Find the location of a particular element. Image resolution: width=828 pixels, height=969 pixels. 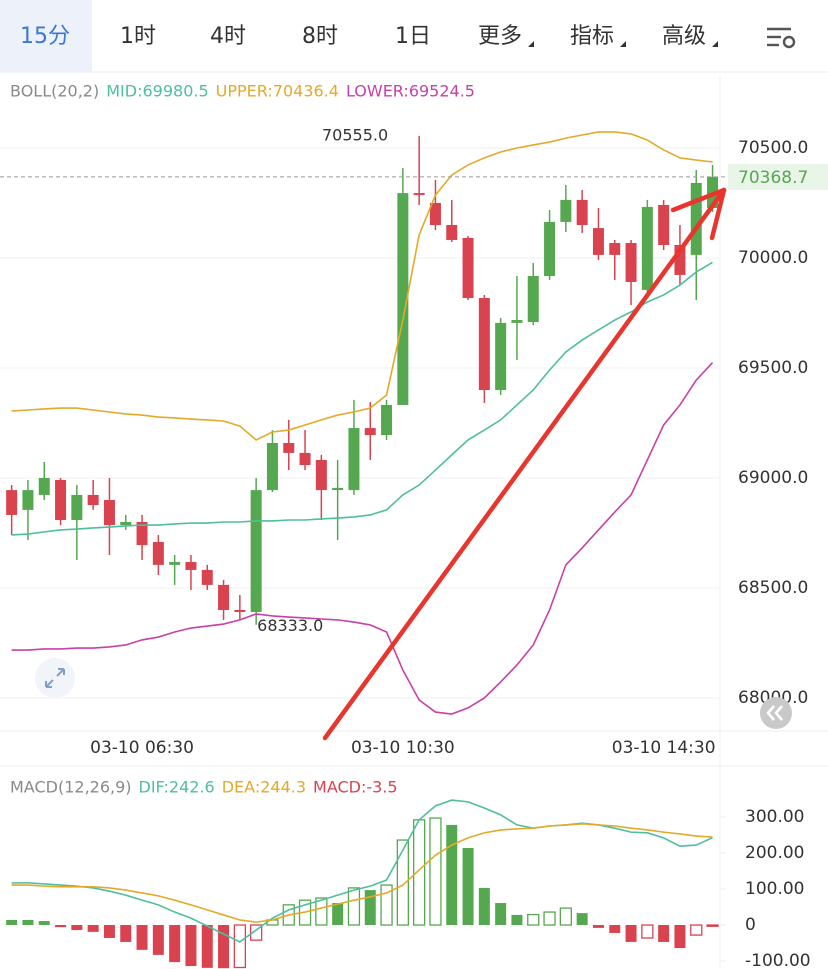

tab: 8时 is located at coordinates (320, 36).